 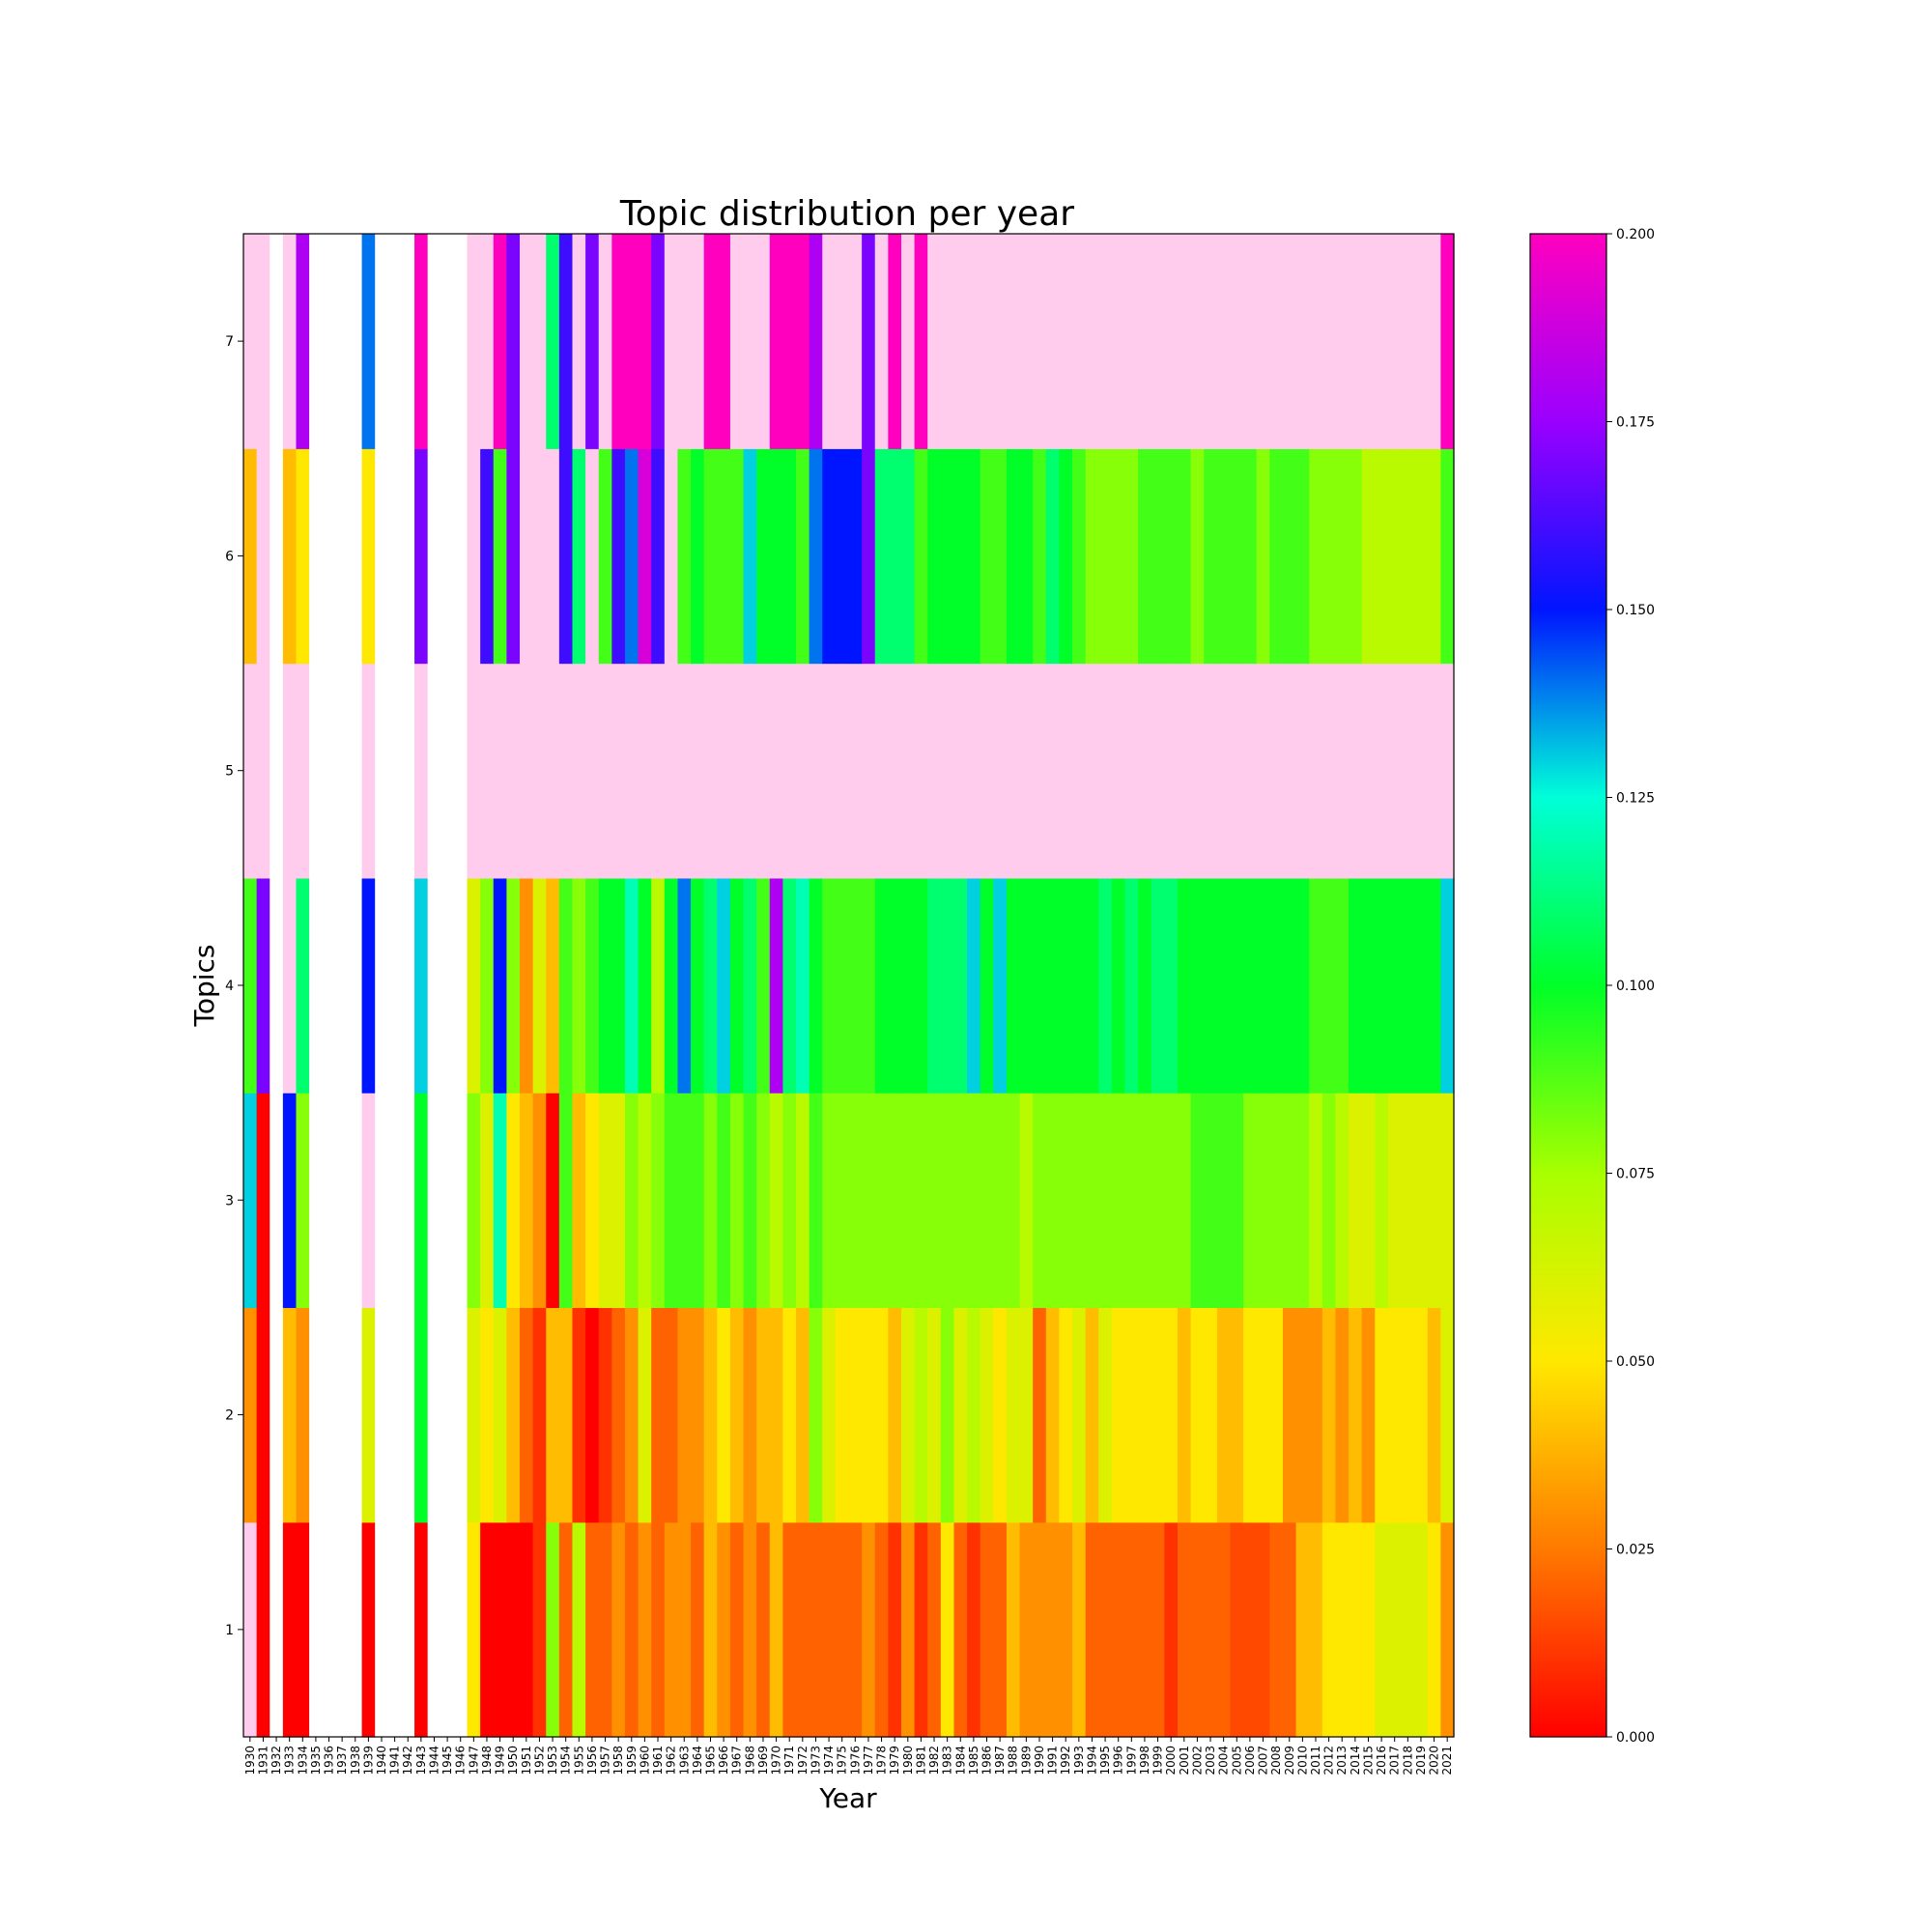 I want to click on x-tick-label: 2005, so click(x=1236, y=1761).